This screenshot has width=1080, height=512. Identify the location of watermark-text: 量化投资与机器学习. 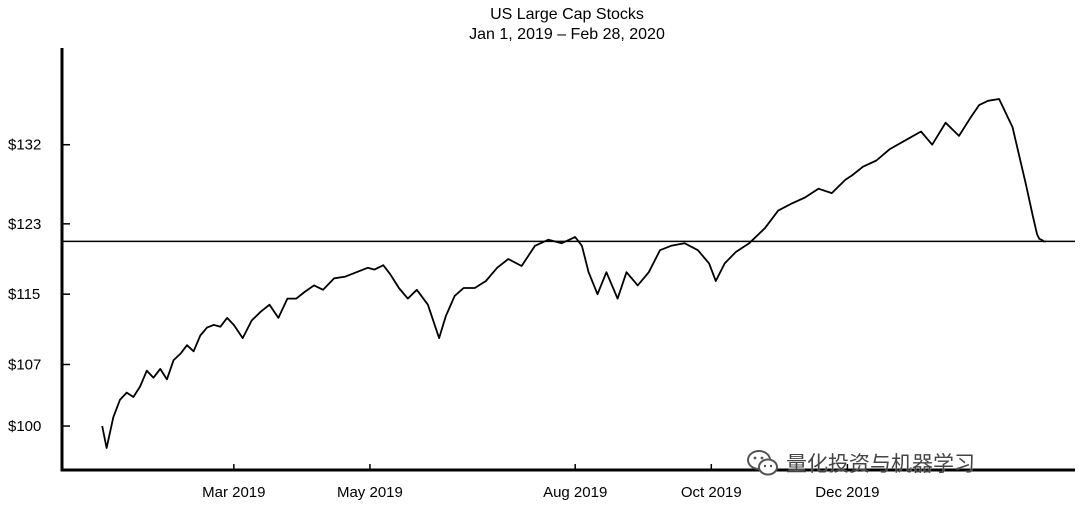
(880, 464).